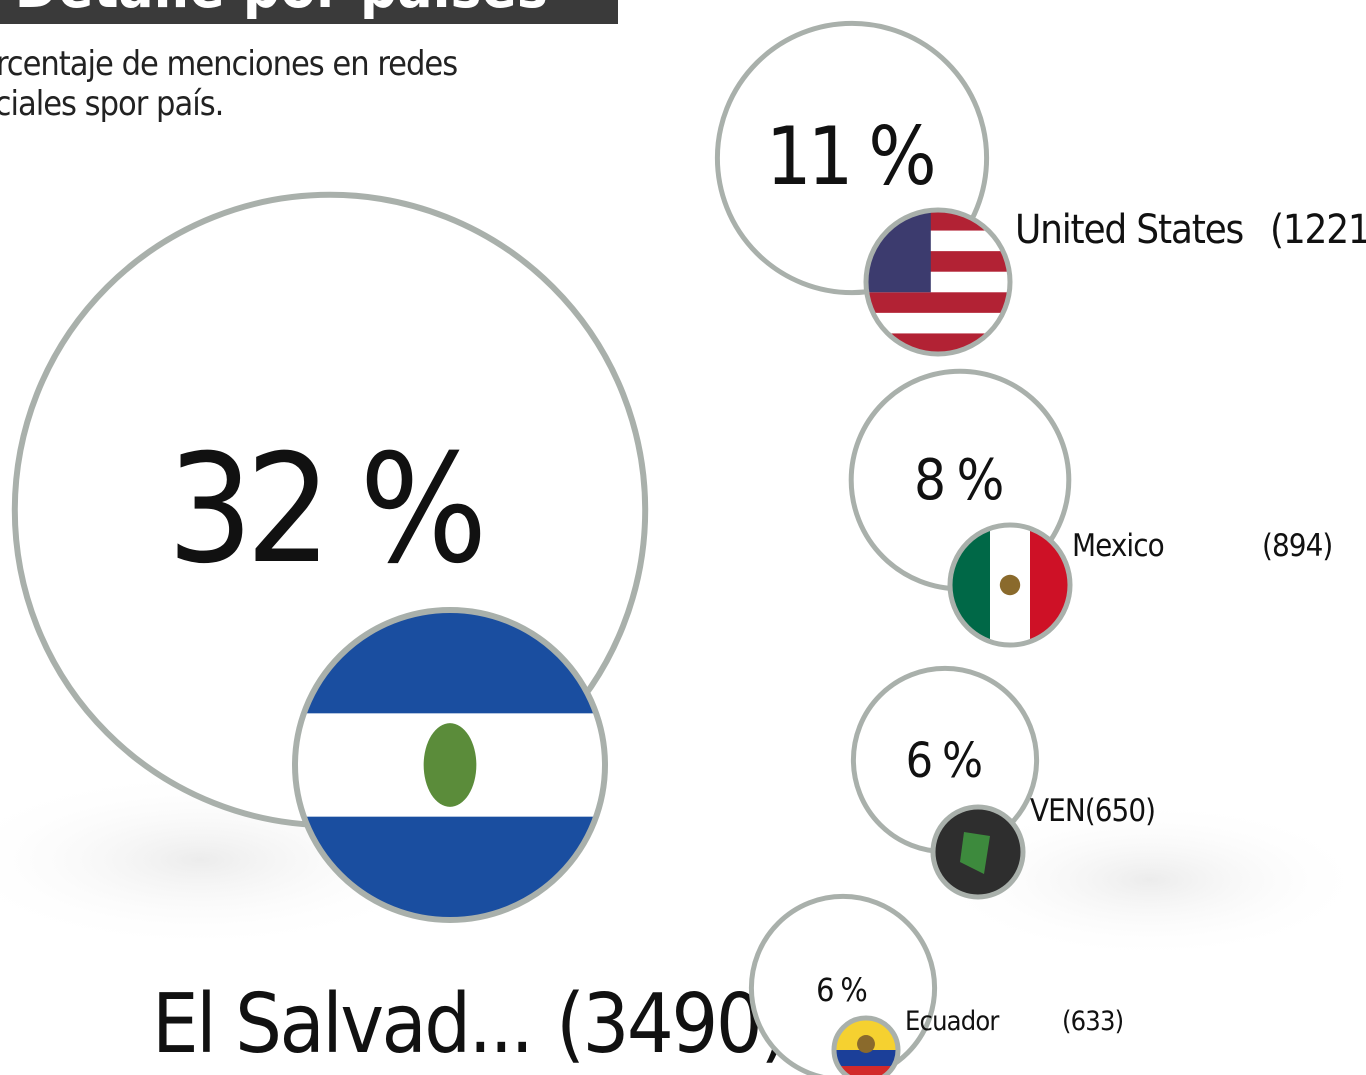 The width and height of the screenshot is (1366, 1075). Describe the element at coordinates (849, 156) in the screenshot. I see `value-label: 11 %` at that location.